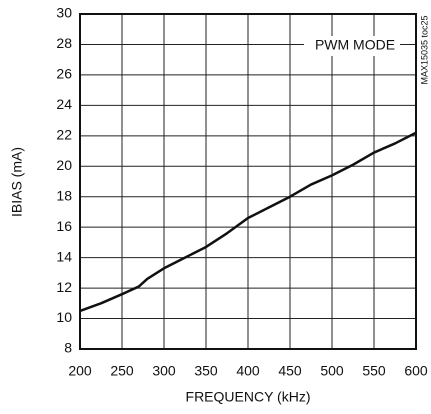  I want to click on x-tick-label: 600, so click(416, 371).